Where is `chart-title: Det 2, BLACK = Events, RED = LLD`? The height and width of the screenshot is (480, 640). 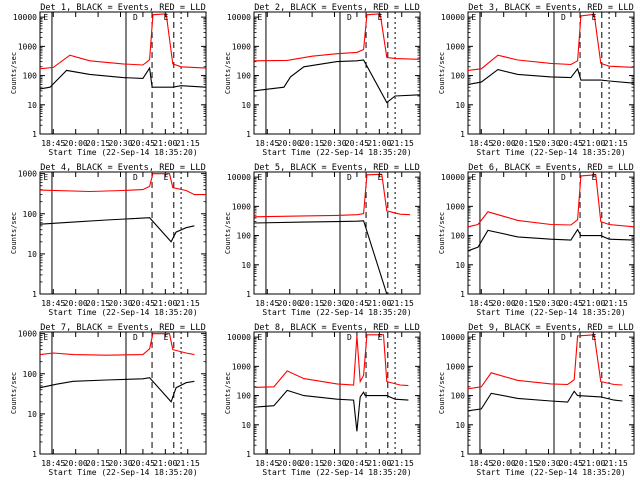 chart-title: Det 2, BLACK = Events, RED = LLD is located at coordinates (337, 8).